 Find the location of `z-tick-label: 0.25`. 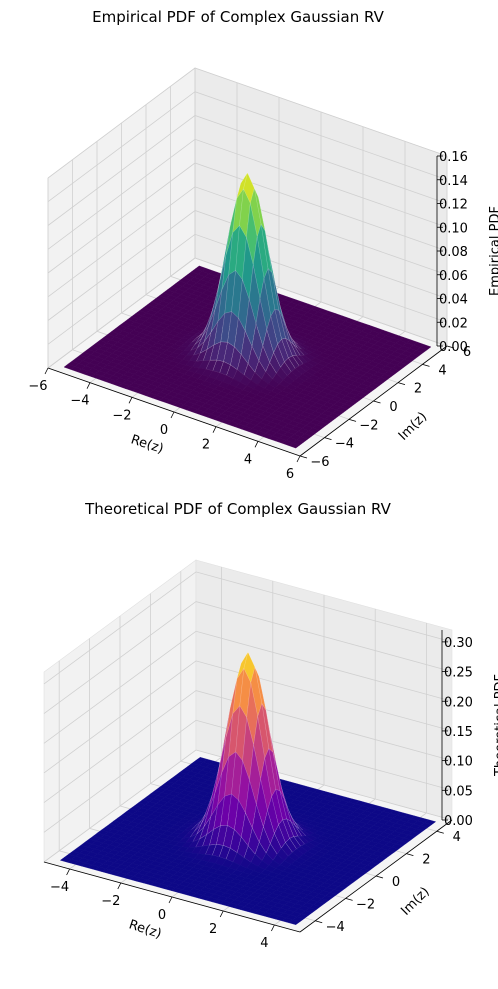

z-tick-label: 0.25 is located at coordinates (458, 673).